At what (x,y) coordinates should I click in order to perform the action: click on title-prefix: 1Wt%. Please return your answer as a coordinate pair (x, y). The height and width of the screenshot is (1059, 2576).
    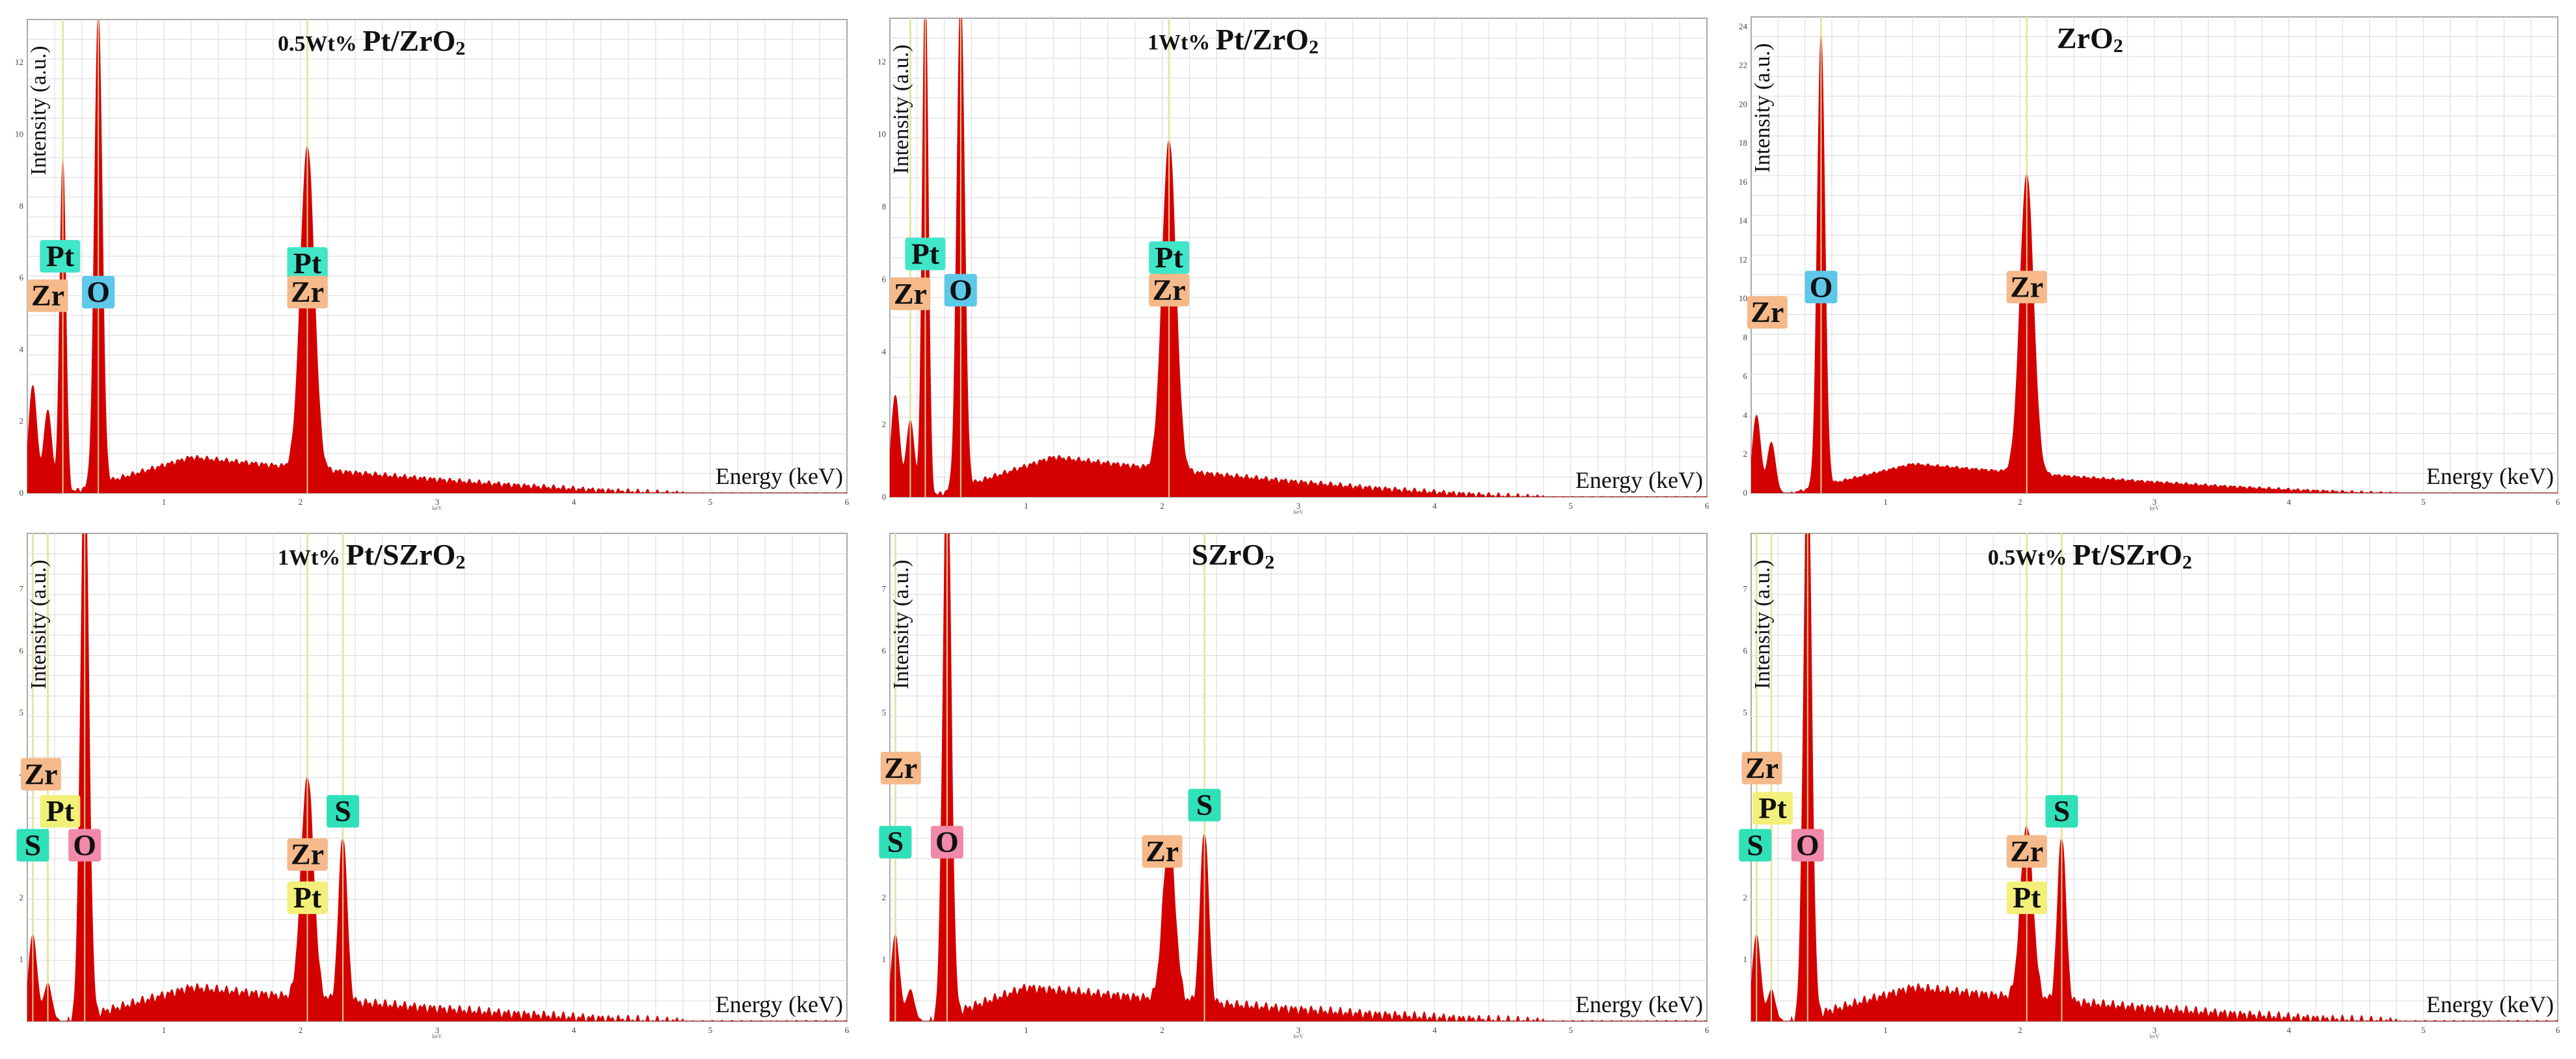
    Looking at the image, I should click on (312, 558).